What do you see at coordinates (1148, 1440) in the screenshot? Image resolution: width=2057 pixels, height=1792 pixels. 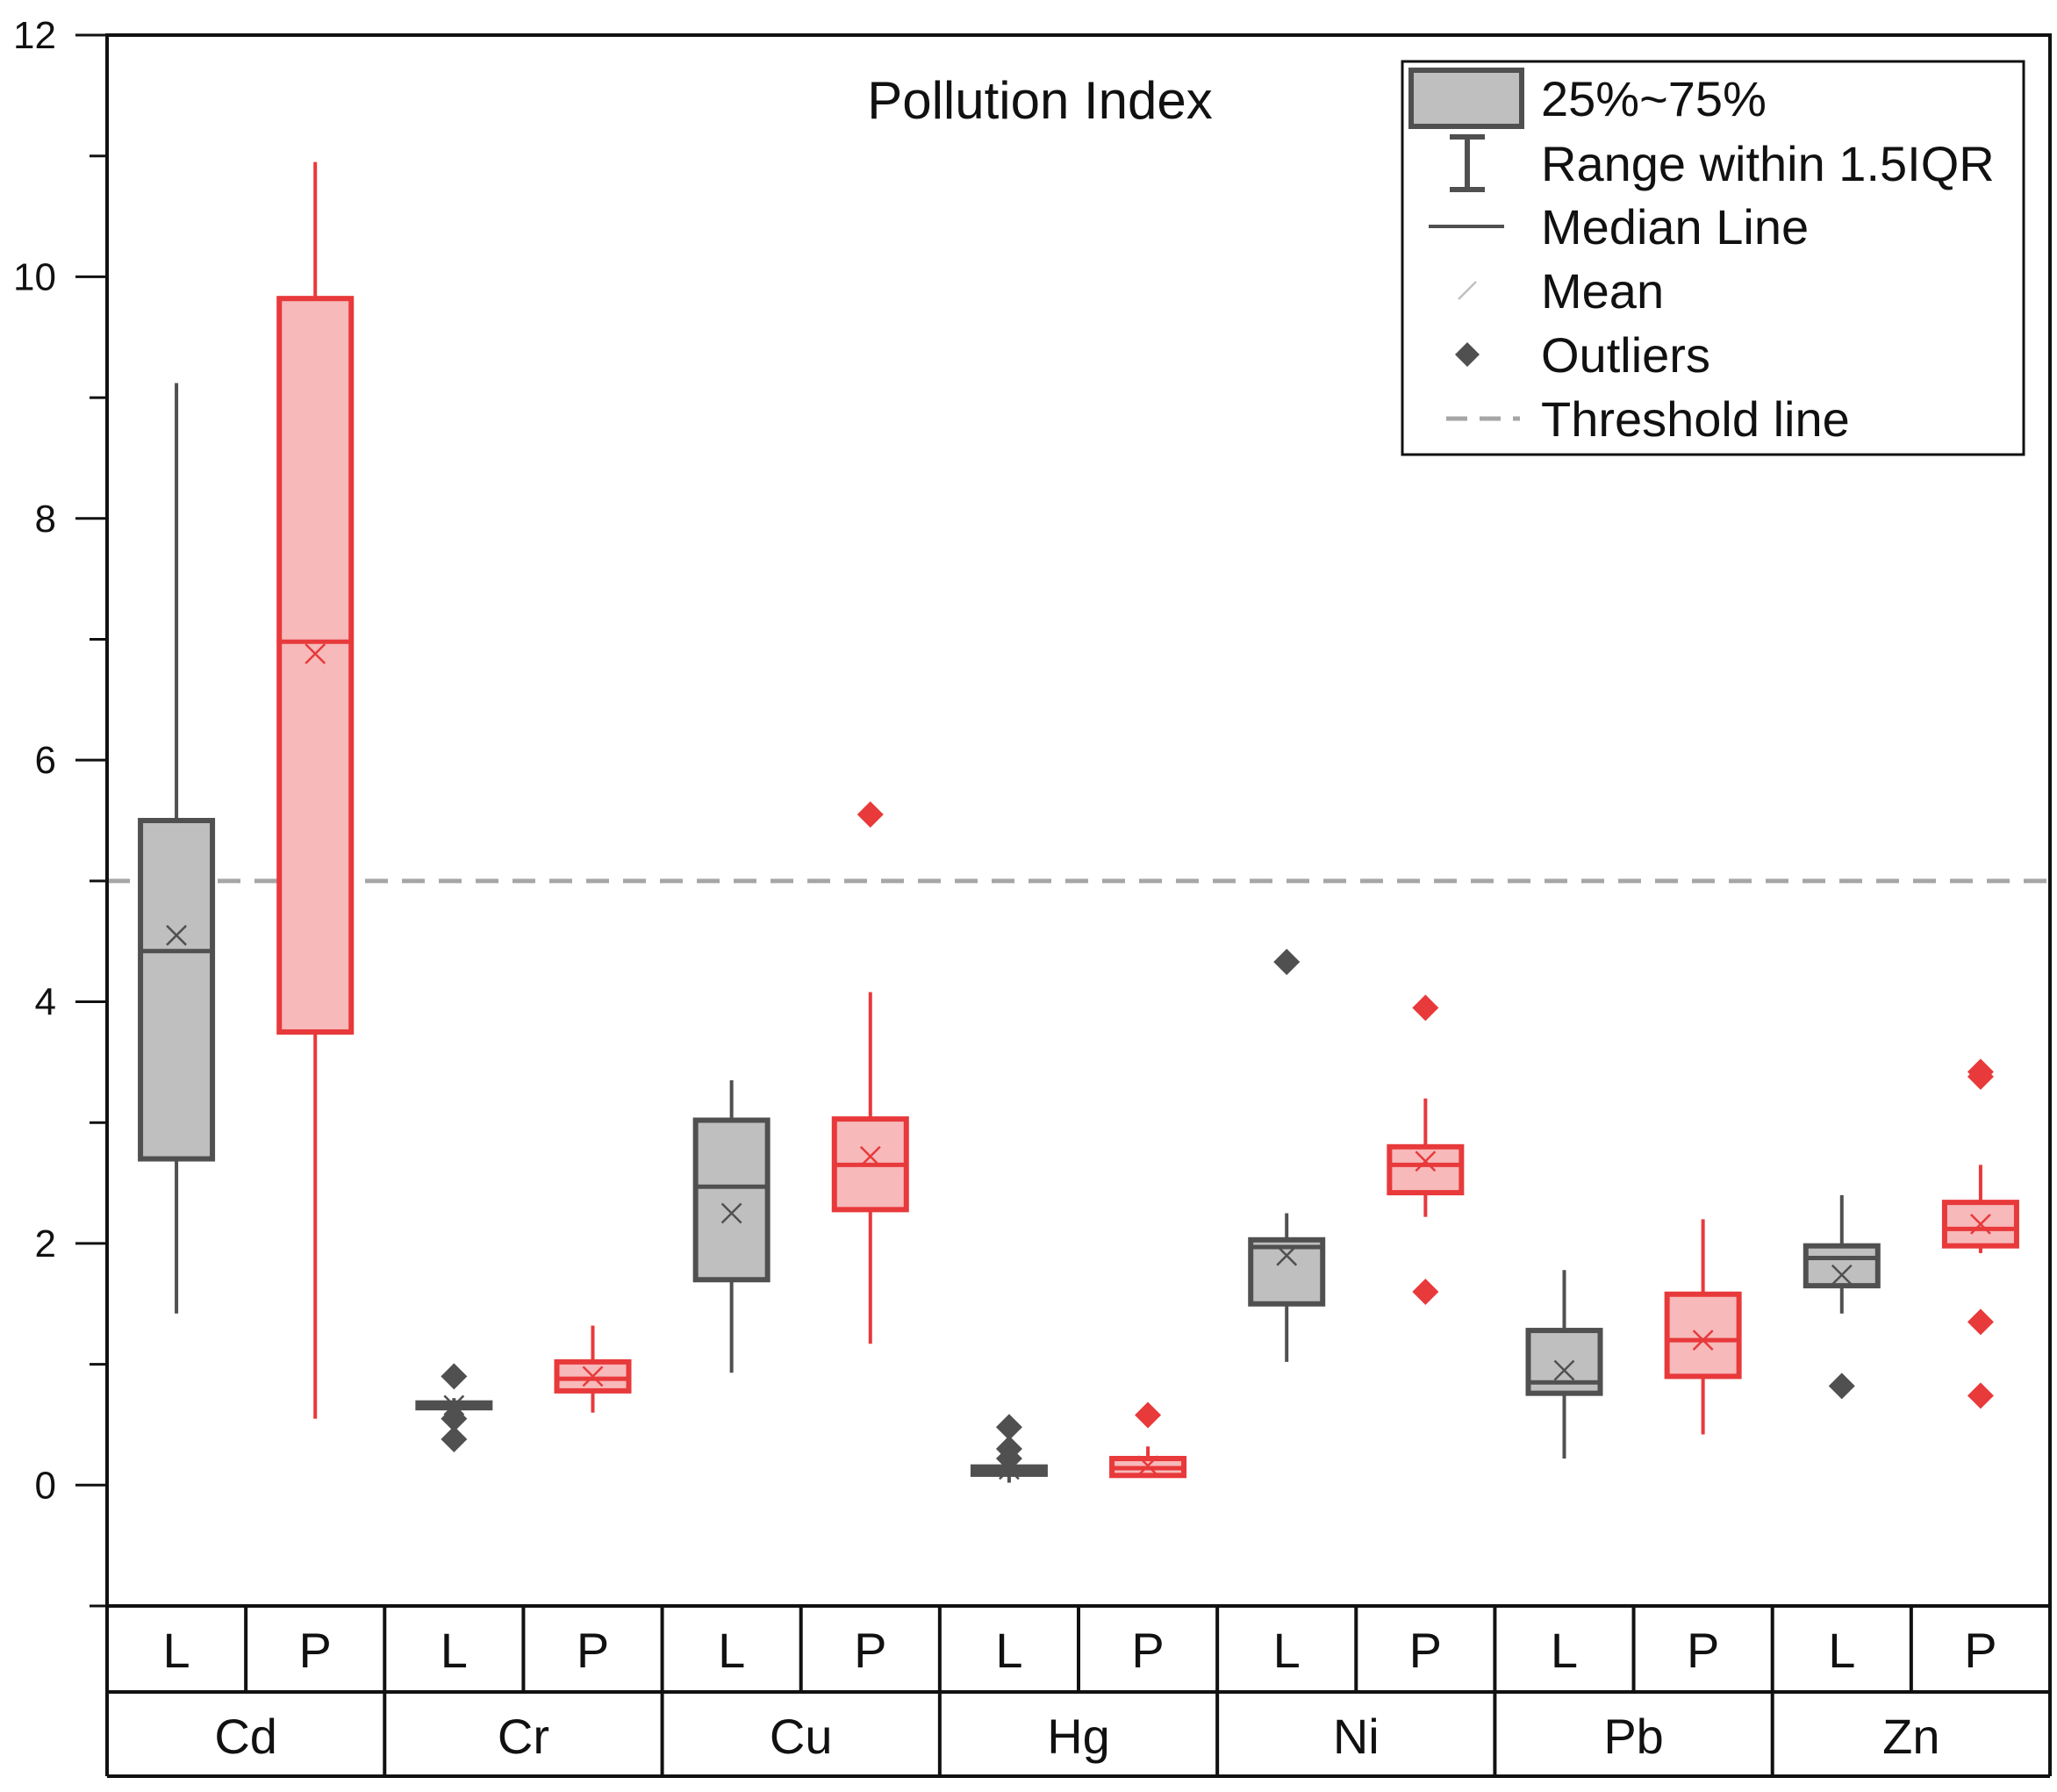 I see `box-hg-p` at bounding box center [1148, 1440].